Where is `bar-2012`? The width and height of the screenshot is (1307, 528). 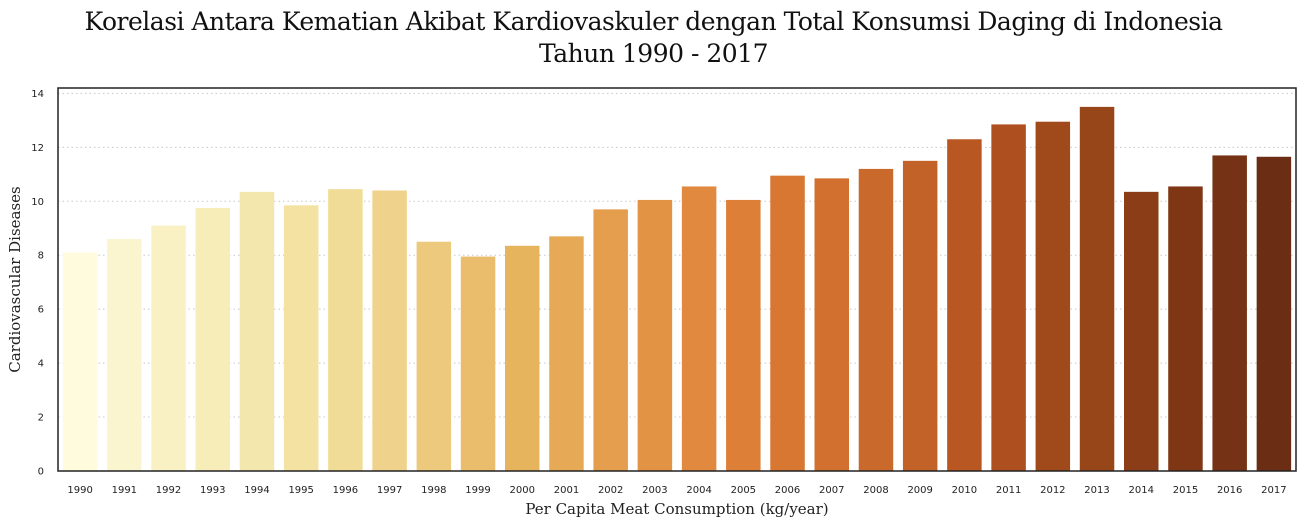
bar-2012 is located at coordinates (1053, 296).